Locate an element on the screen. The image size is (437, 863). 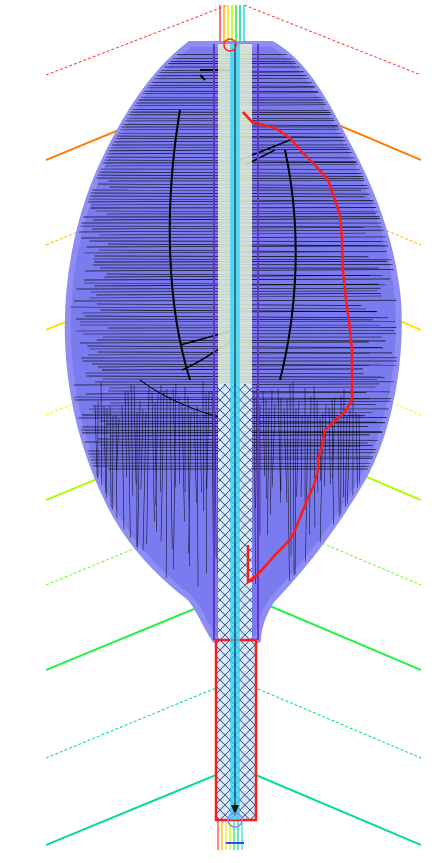
center-arrow is located at coordinates (235, 810).